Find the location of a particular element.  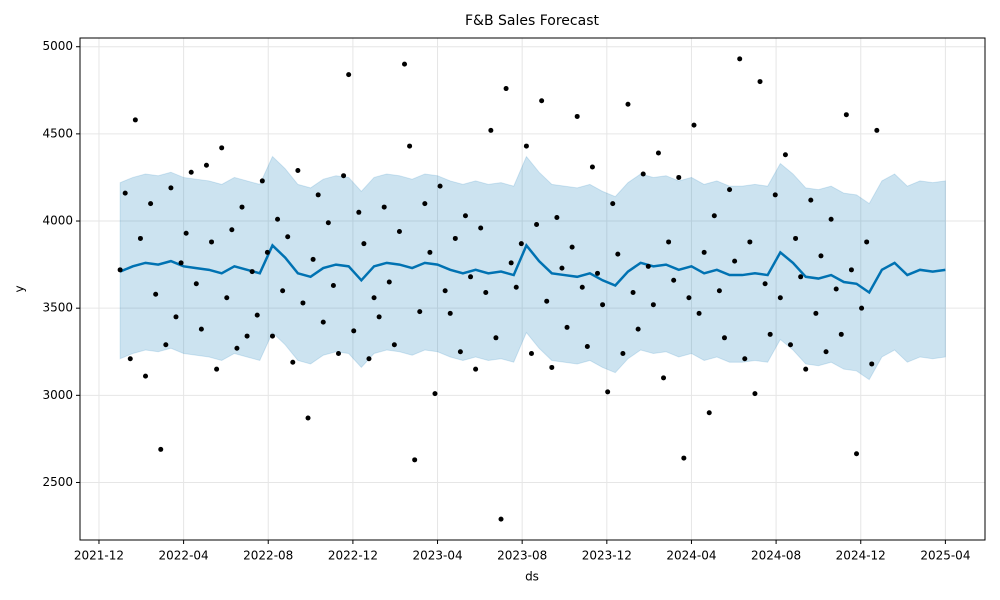

x-tick-label: 2022-08 is located at coordinates (268, 556).